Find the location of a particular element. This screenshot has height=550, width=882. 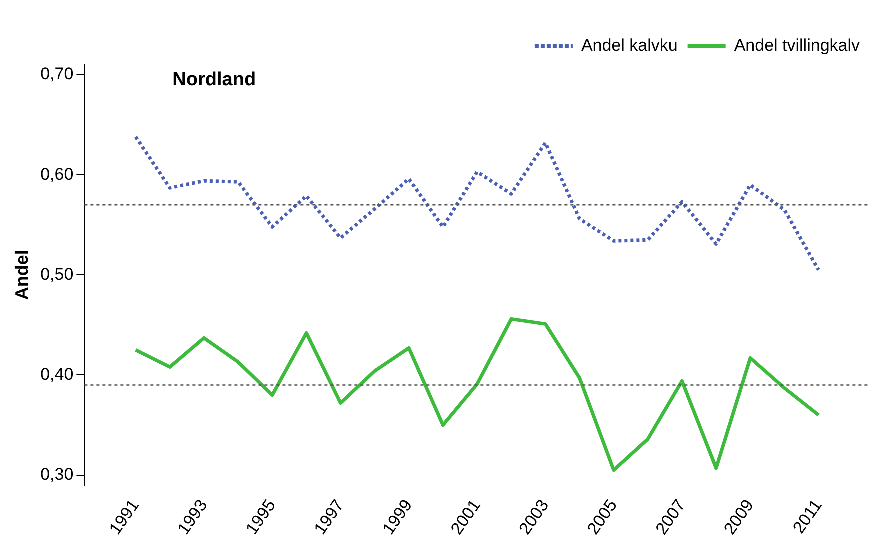

legend-label: Andel kalvku is located at coordinates (629, 46).